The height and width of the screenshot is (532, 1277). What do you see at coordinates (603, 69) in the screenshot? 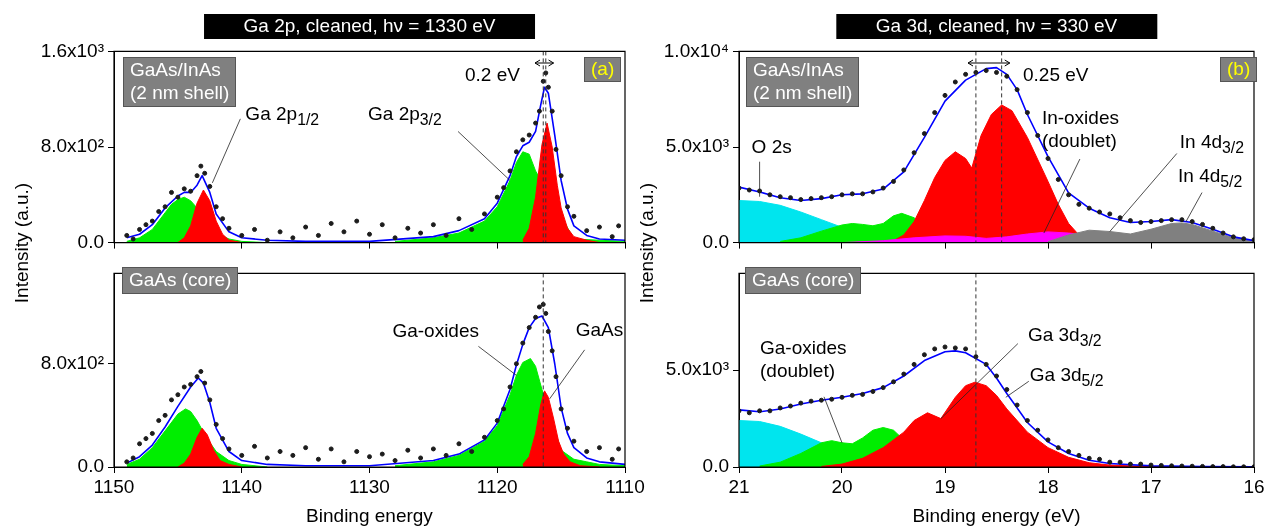
I see `annotation: (a)` at bounding box center [603, 69].